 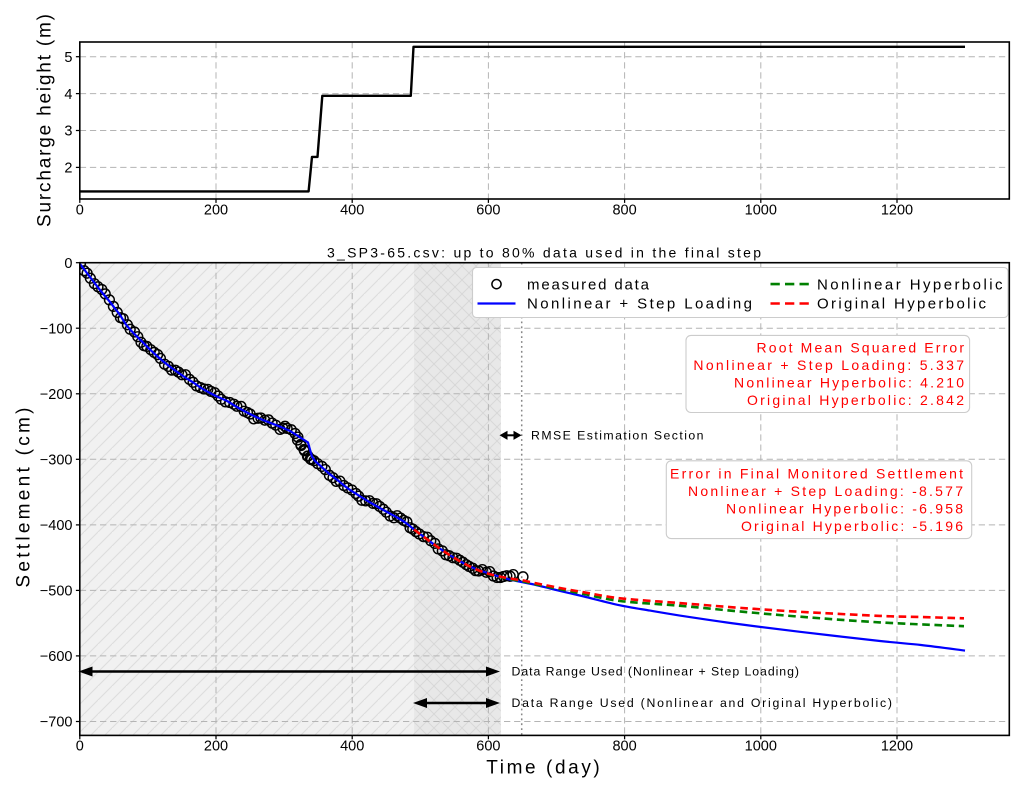 I want to click on svg-text: Nonlinear Hyperbolic: 4.210, so click(x=849, y=383).